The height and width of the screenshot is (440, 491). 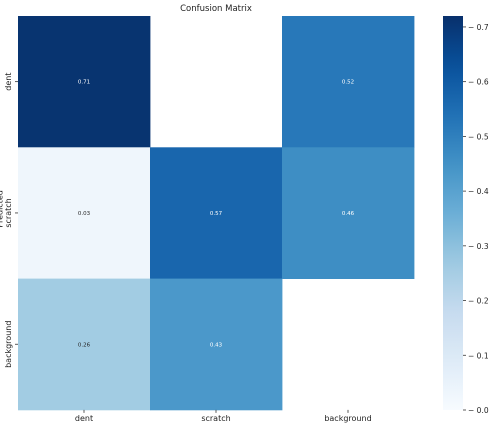 I want to click on cell-value-label: 0.57, so click(x=216, y=214).